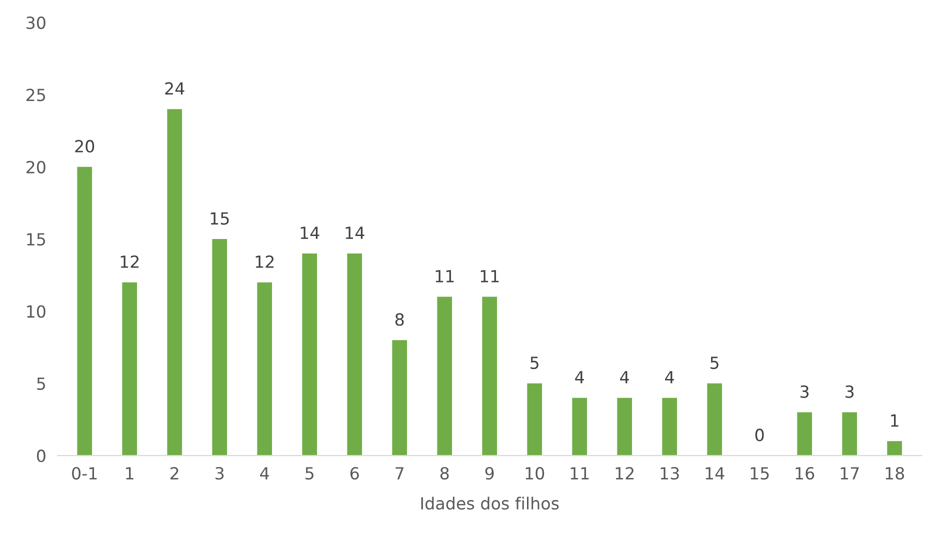 This screenshot has height=536, width=929. Describe the element at coordinates (579, 473) in the screenshot. I see `x-tick-label: 11` at that location.